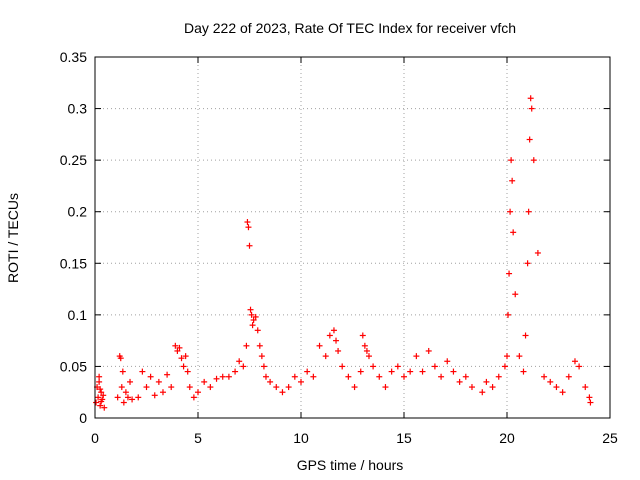 This screenshot has height=480, width=640. Describe the element at coordinates (78, 109) in the screenshot. I see `y-tick-label: 0.3` at that location.